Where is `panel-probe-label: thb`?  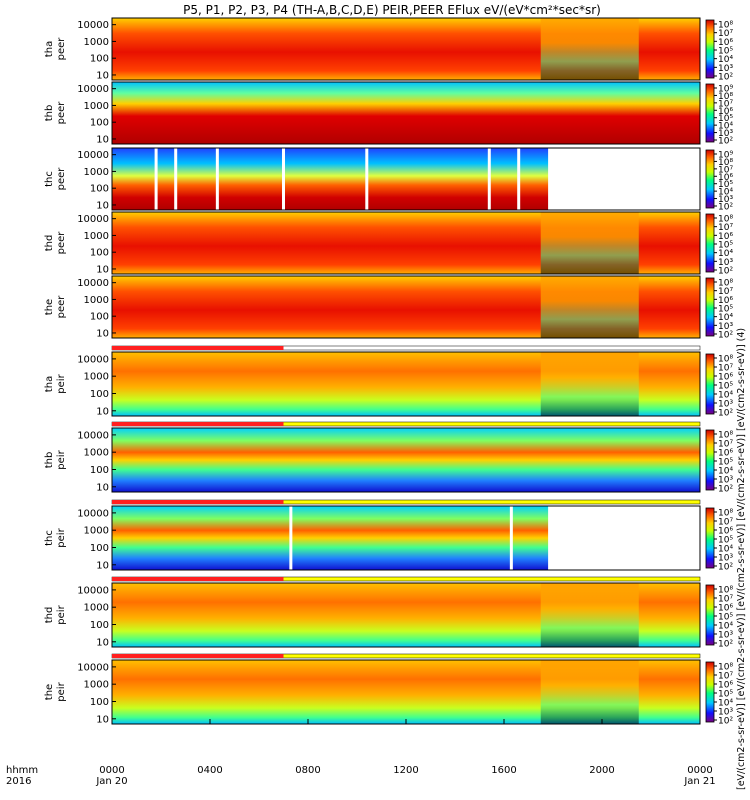 panel-probe-label: thb is located at coordinates (49, 113).